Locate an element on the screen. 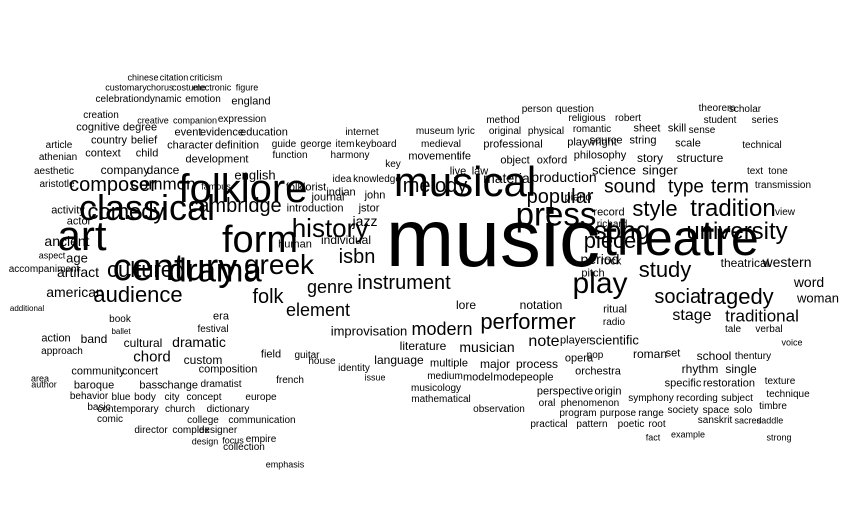  word-era: era is located at coordinates (221, 317).